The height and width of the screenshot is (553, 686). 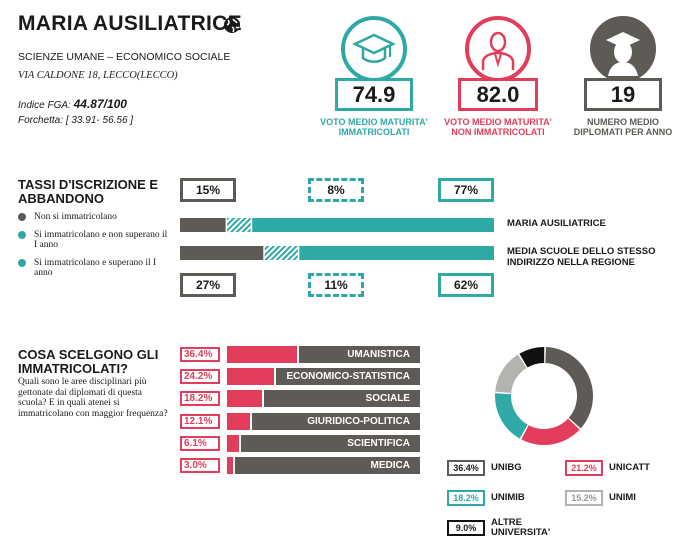 What do you see at coordinates (124, 57) in the screenshot?
I see `course-name: SCIENZE UMANE – ECONOMICO SOCIALE` at bounding box center [124, 57].